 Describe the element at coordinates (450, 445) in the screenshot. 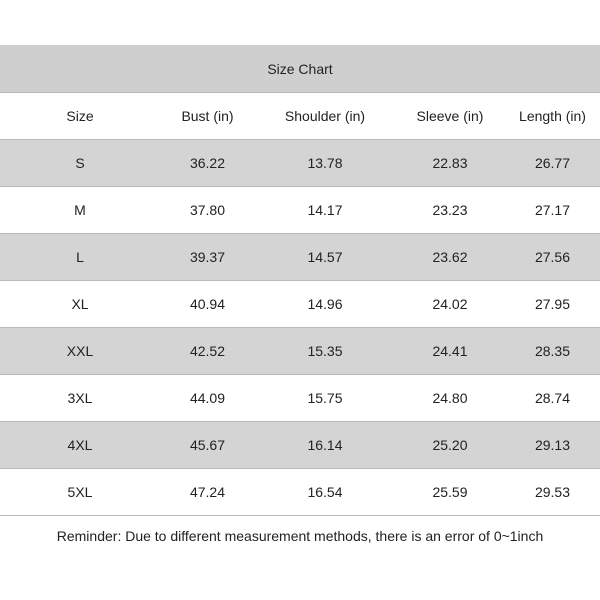

I see `cell-sleeve: 25.20` at that location.